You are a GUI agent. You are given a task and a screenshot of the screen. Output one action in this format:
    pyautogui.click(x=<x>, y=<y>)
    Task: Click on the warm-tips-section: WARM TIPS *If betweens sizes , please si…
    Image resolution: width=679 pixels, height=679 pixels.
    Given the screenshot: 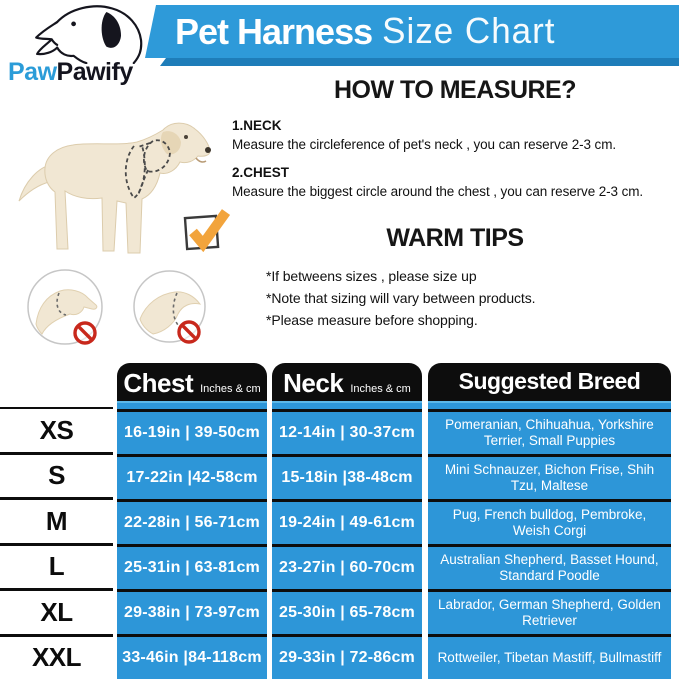 What is the action you would take?
    pyautogui.click(x=455, y=277)
    